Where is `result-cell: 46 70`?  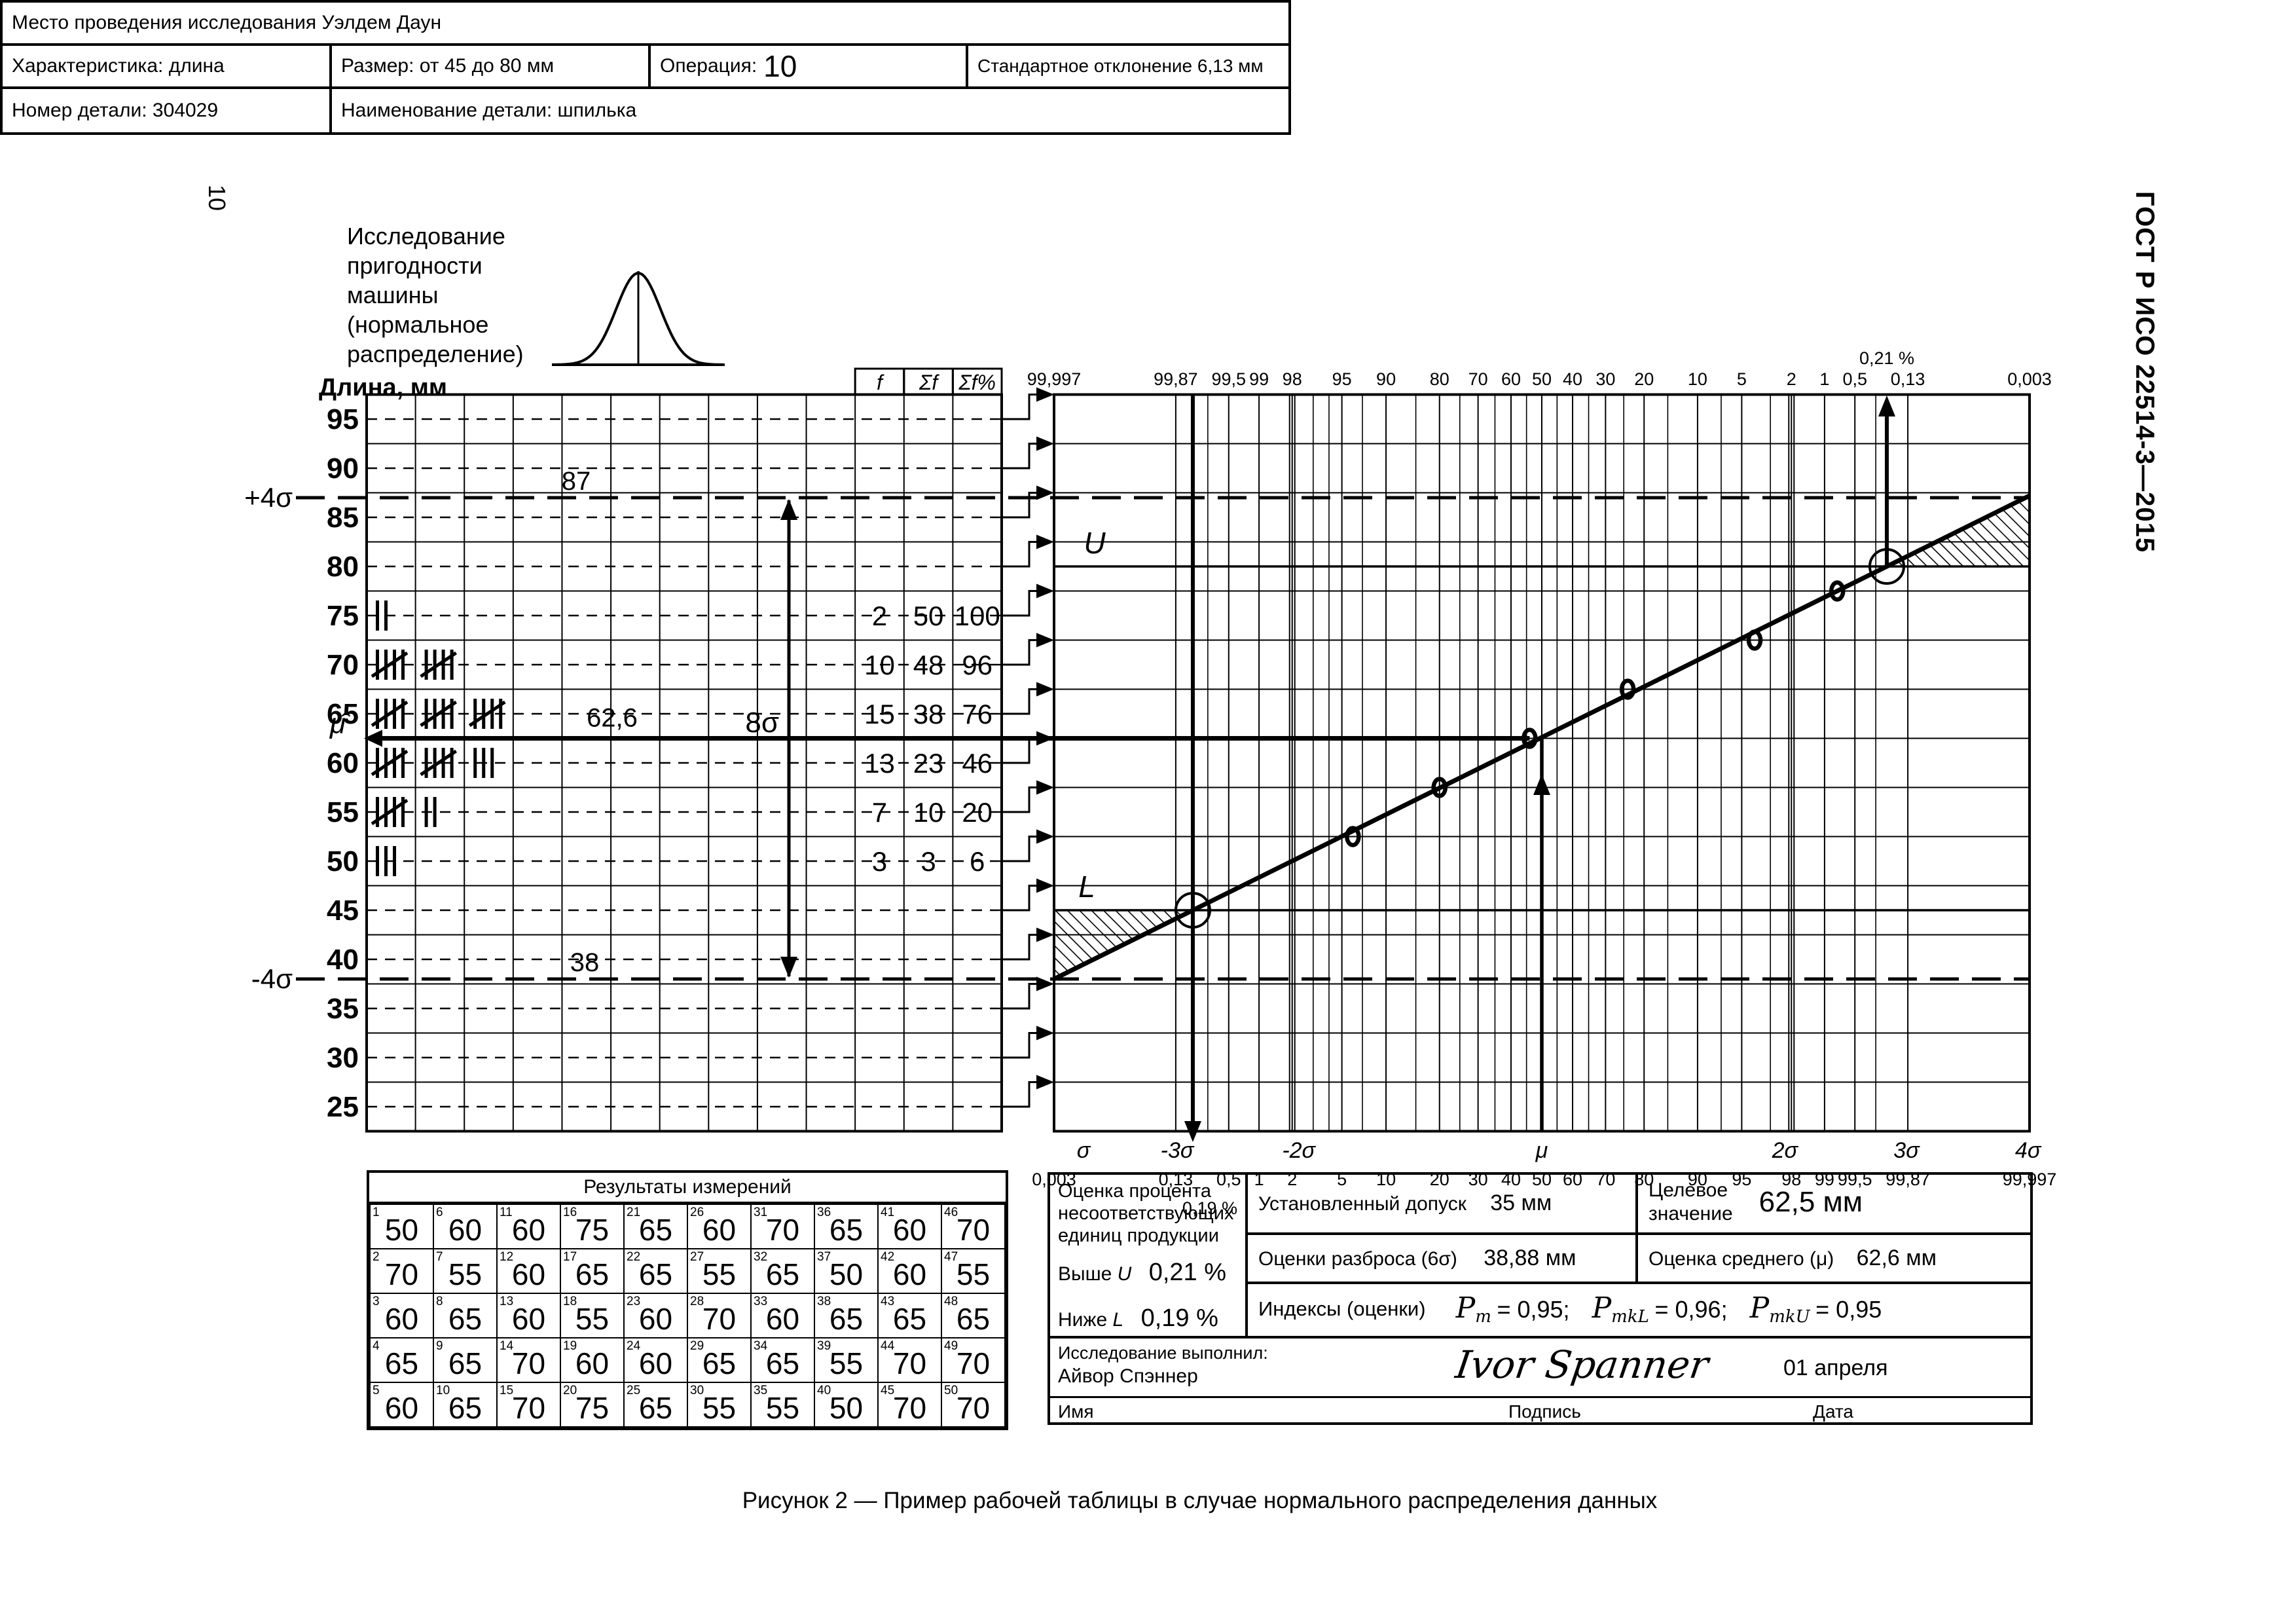 result-cell: 46 70 is located at coordinates (973, 1226).